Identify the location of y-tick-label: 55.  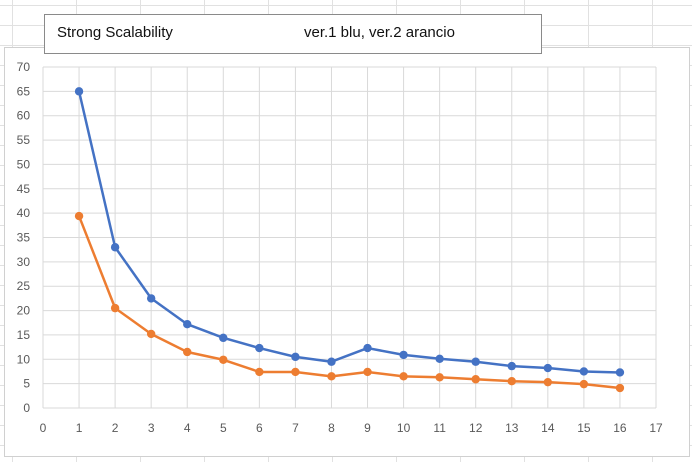
(24, 140).